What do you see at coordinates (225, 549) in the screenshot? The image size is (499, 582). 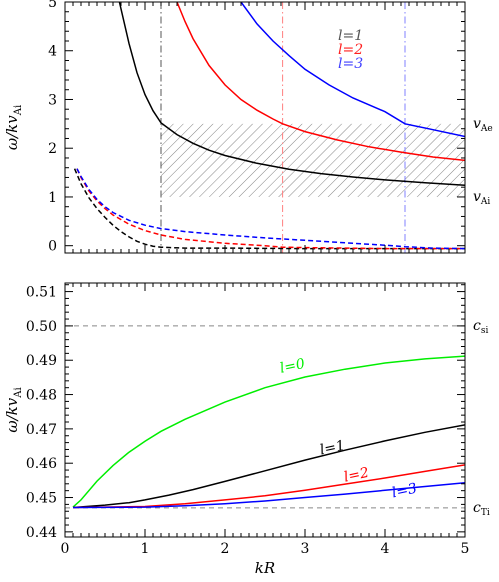 I see `x-tick-label: 2` at bounding box center [225, 549].